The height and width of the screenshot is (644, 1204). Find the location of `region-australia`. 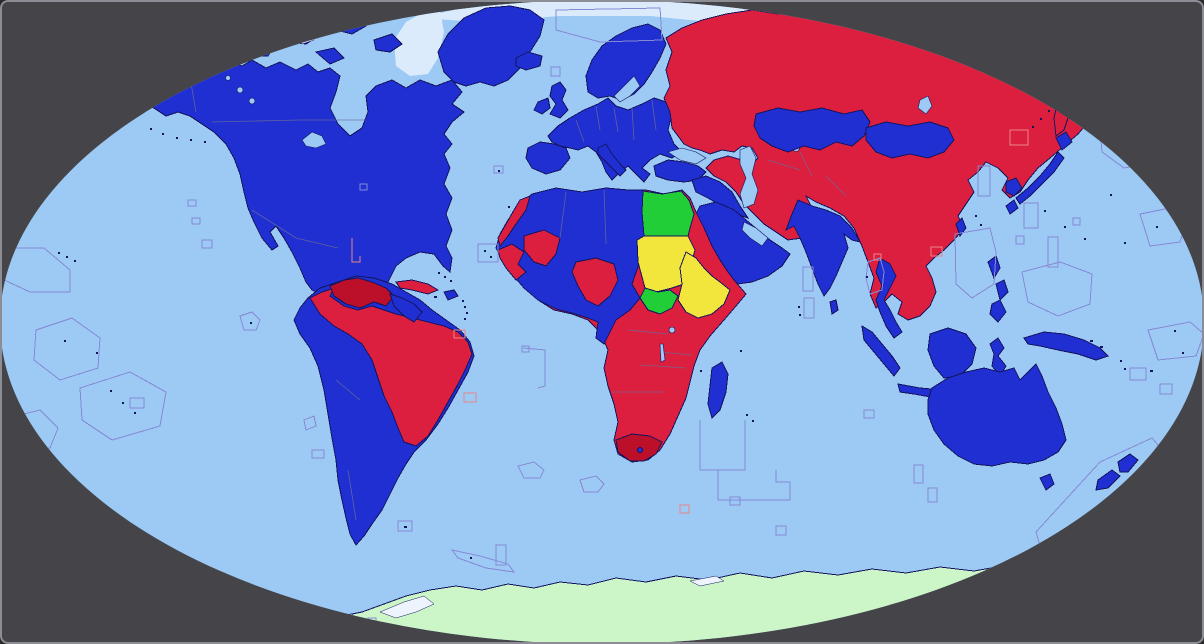

region-australia is located at coordinates (997, 415).